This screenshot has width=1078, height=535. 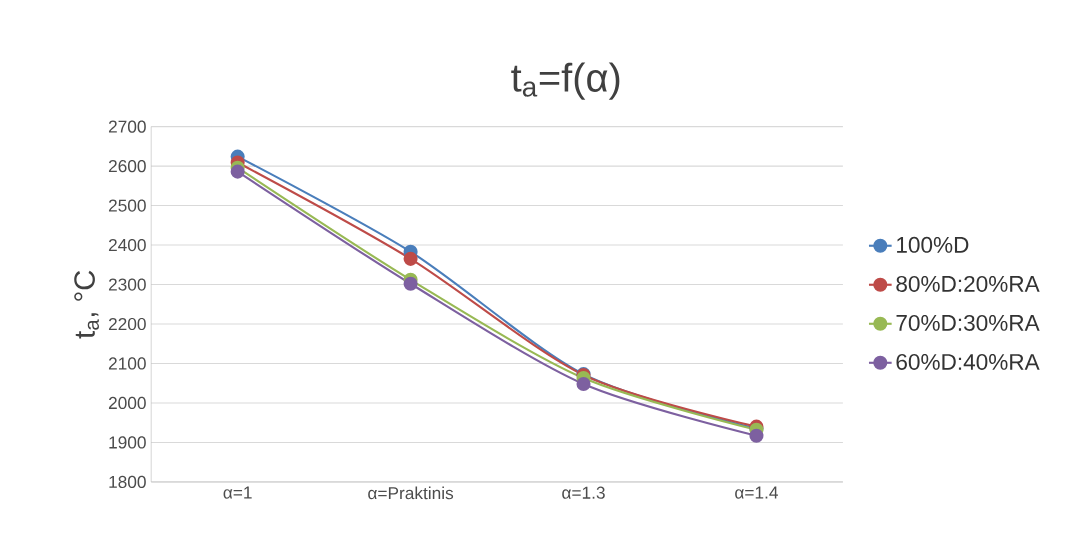 I want to click on y-tick-label: 2300, so click(x=127, y=284).